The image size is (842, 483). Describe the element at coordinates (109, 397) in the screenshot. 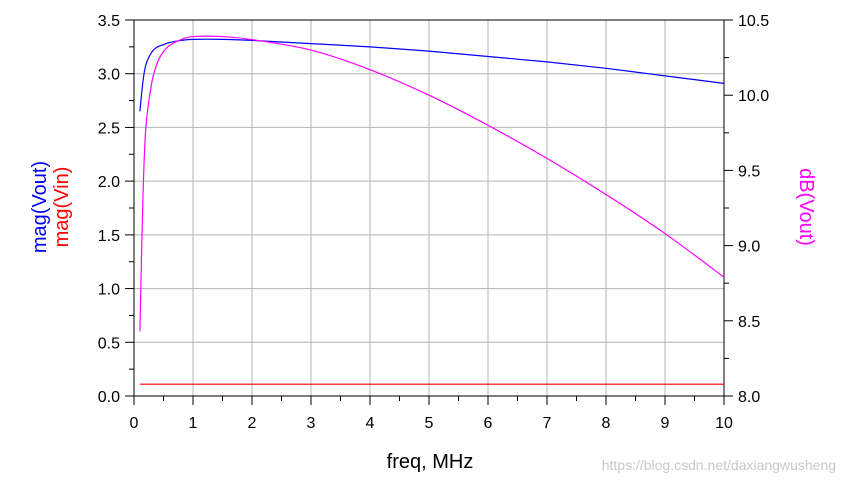

I see `left-tick-label: 0.0` at that location.